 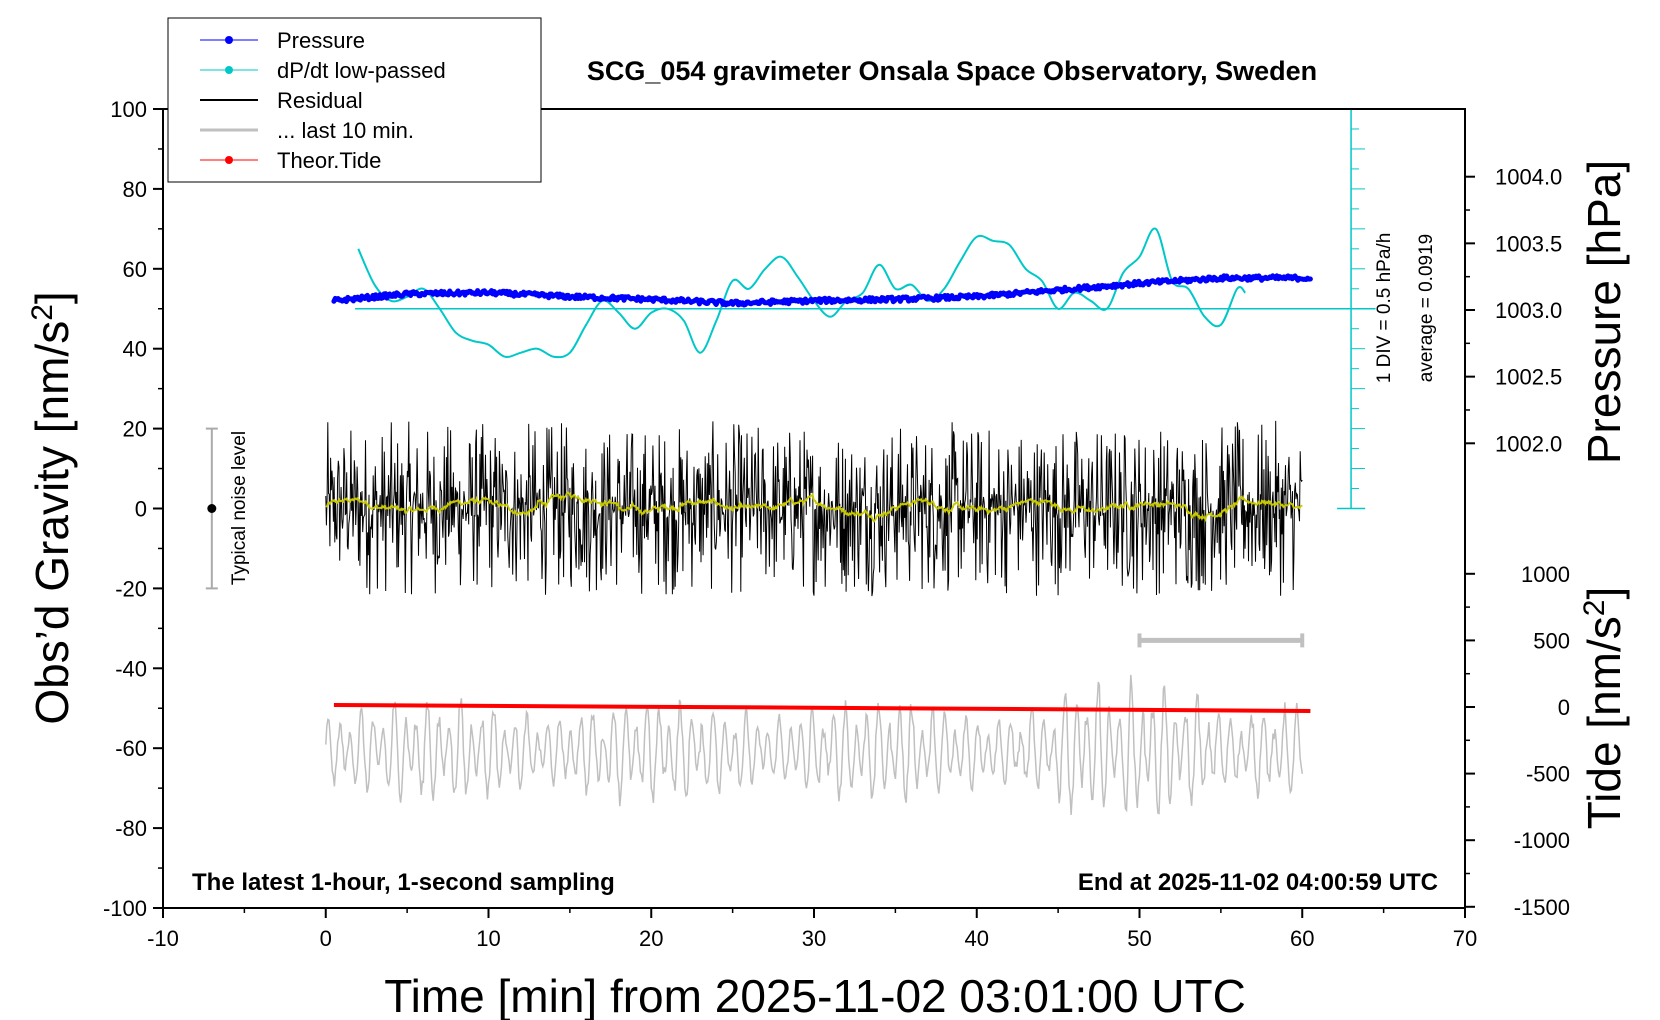 I want to click on x-tick-label: 20, so click(x=651, y=938).